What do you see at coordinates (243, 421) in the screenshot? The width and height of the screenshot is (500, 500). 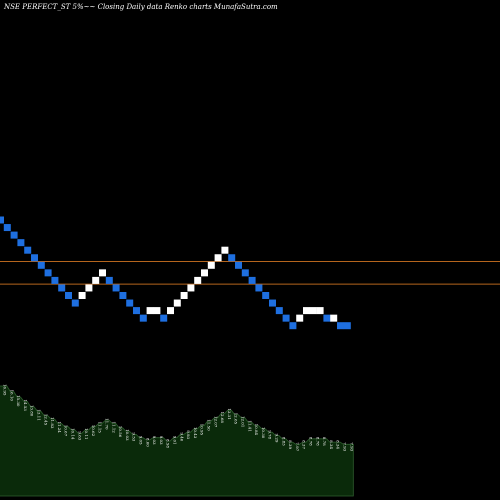 I see `volume-label: 12.01` at bounding box center [243, 421].